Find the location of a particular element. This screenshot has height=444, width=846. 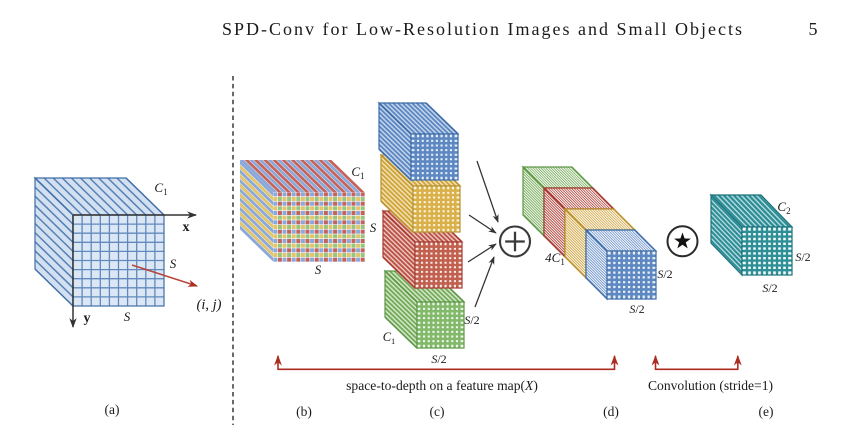

svg-text: (e) is located at coordinates (766, 411).